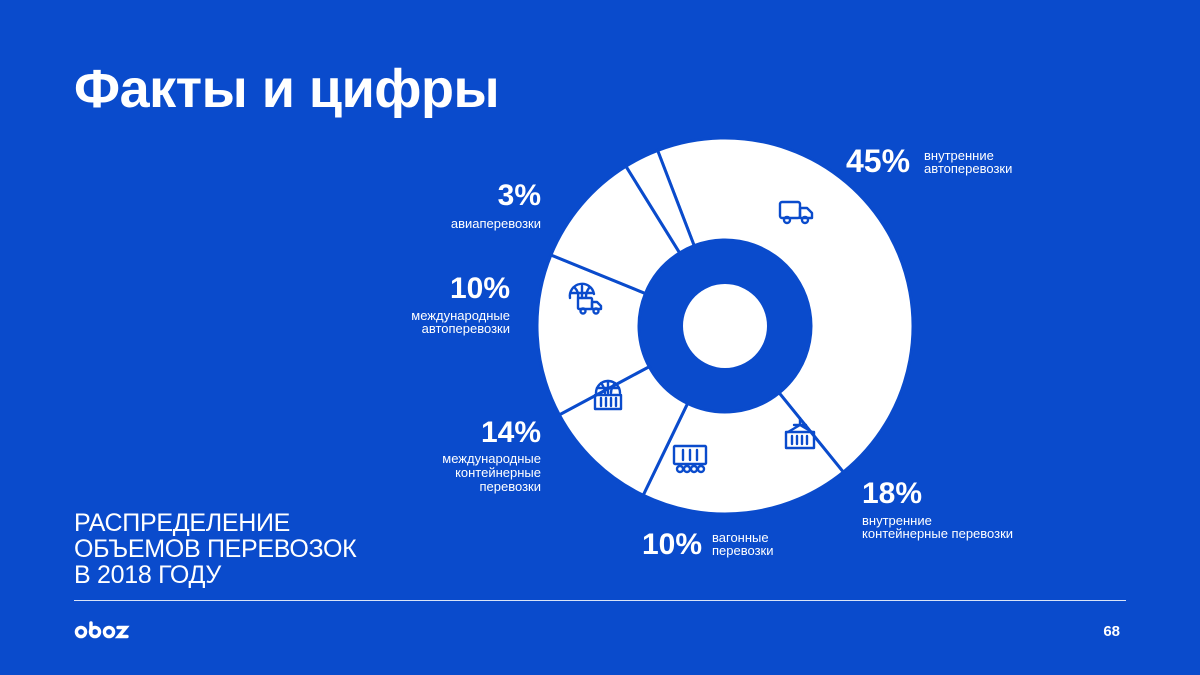 The image size is (1200, 675). I want to click on railcar-icon, so click(690, 459).